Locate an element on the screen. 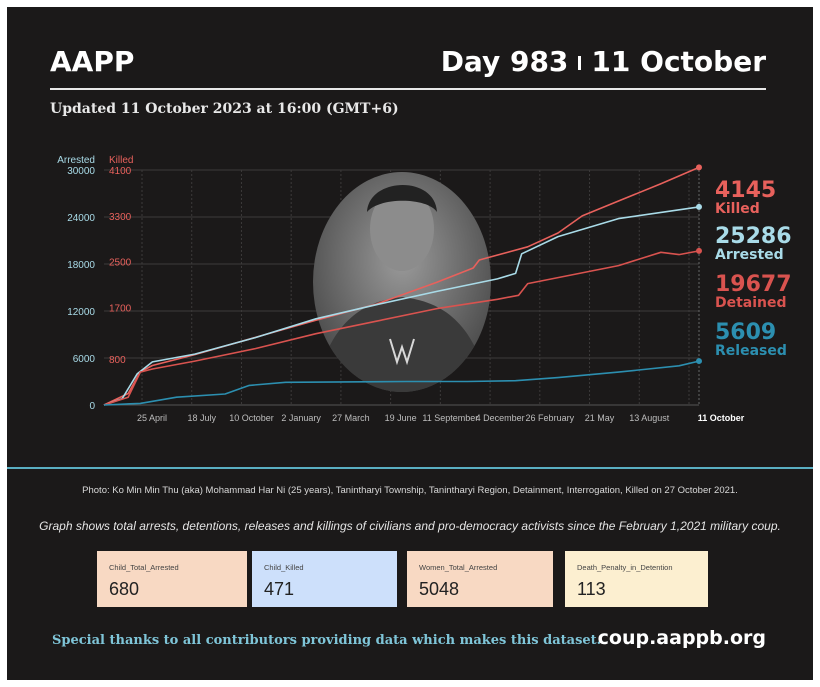  day-counter: Day 983 11 October is located at coordinates (603, 61).